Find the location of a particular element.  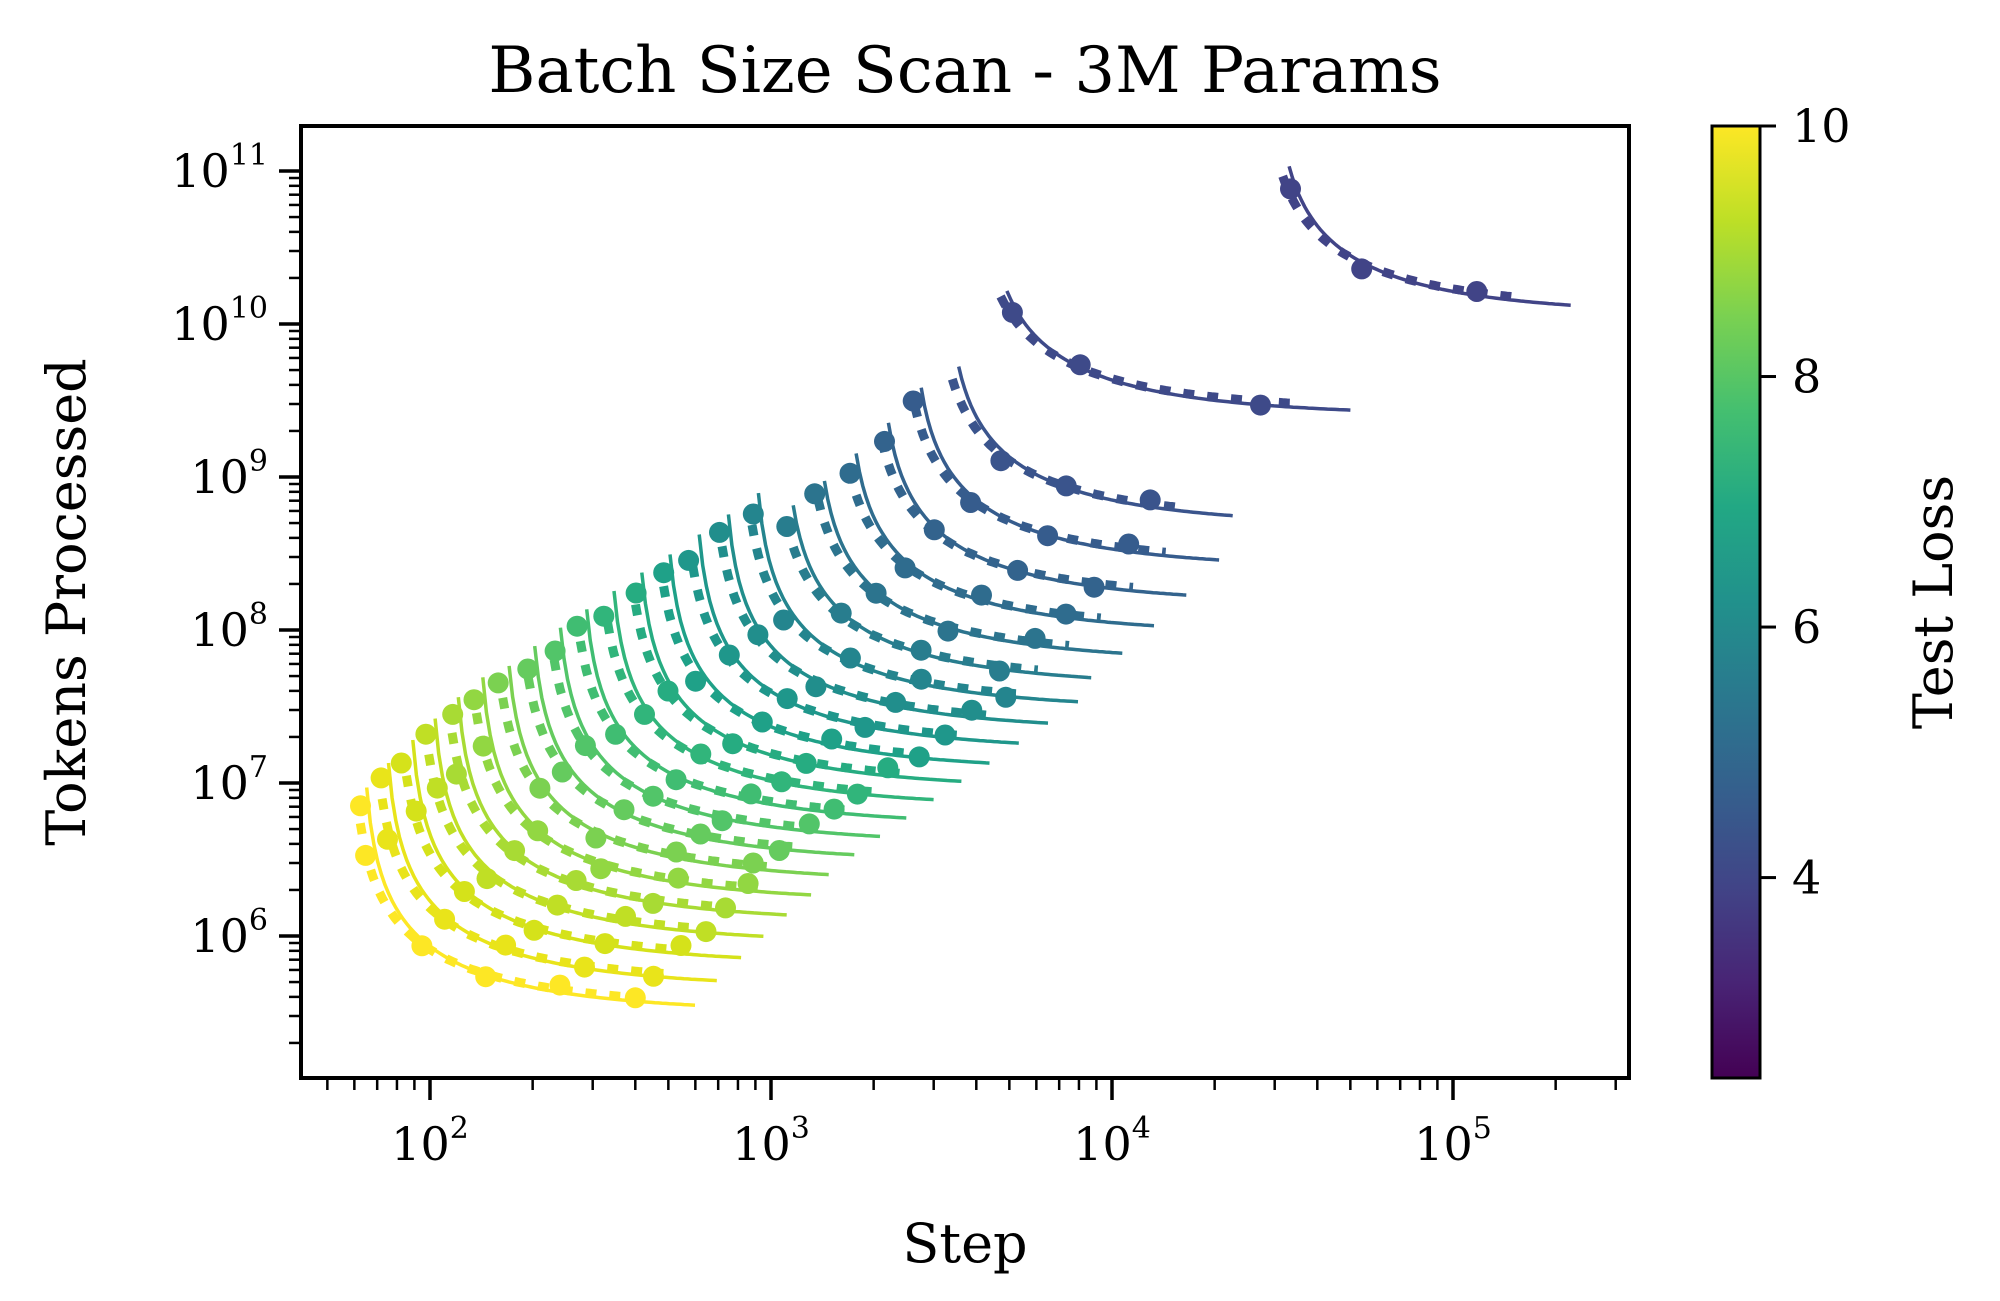

colorbar-tick-label: 10 is located at coordinates (1821, 126).